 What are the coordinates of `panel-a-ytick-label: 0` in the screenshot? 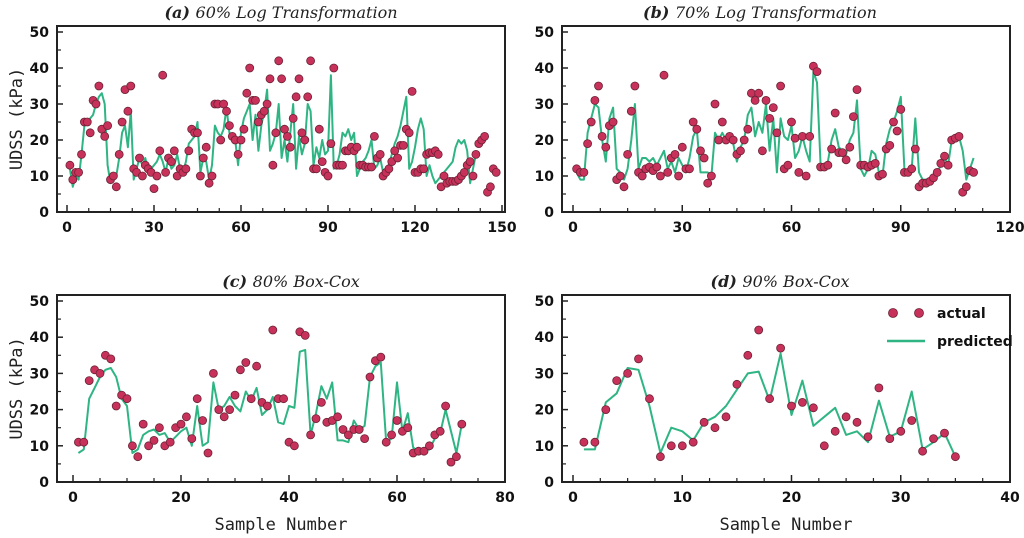 It's located at (44, 213).